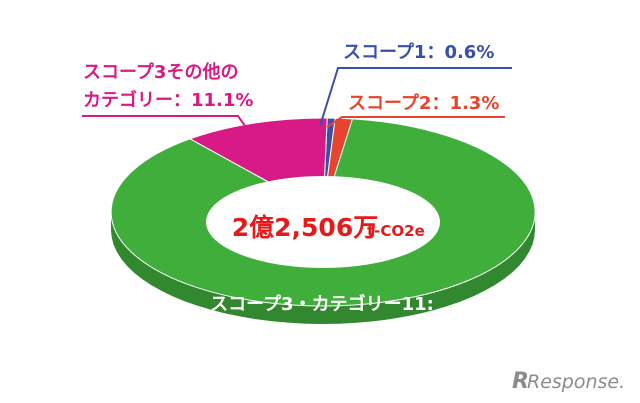  Describe the element at coordinates (322, 304) in the screenshot. I see `slice-label-scope3-cat11-line1: スコープ3・カテゴリー11:` at that location.